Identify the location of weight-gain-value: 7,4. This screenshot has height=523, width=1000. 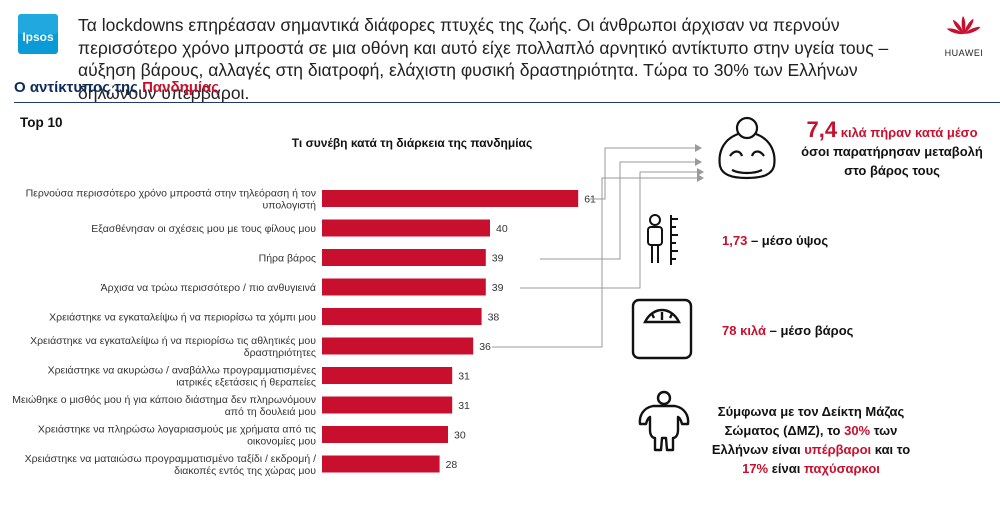
(822, 129).